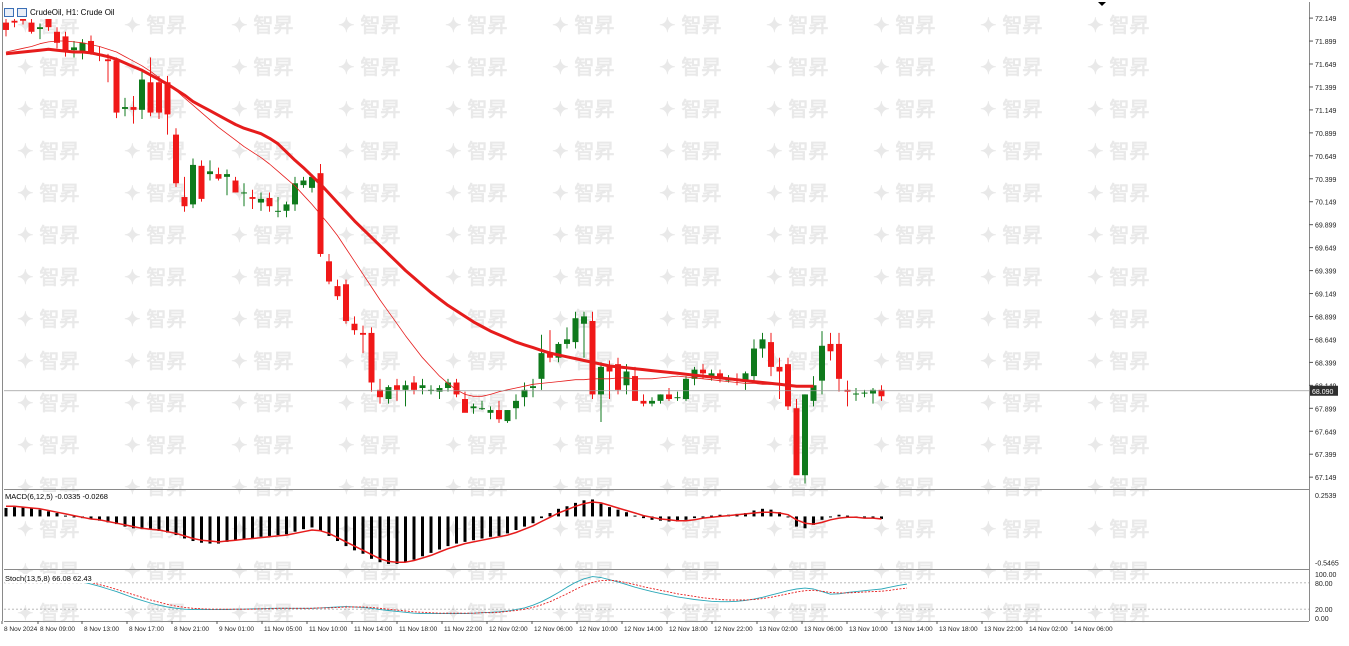 The height and width of the screenshot is (646, 1349). I want to click on y-tick-label: 69.899, so click(1326, 226).